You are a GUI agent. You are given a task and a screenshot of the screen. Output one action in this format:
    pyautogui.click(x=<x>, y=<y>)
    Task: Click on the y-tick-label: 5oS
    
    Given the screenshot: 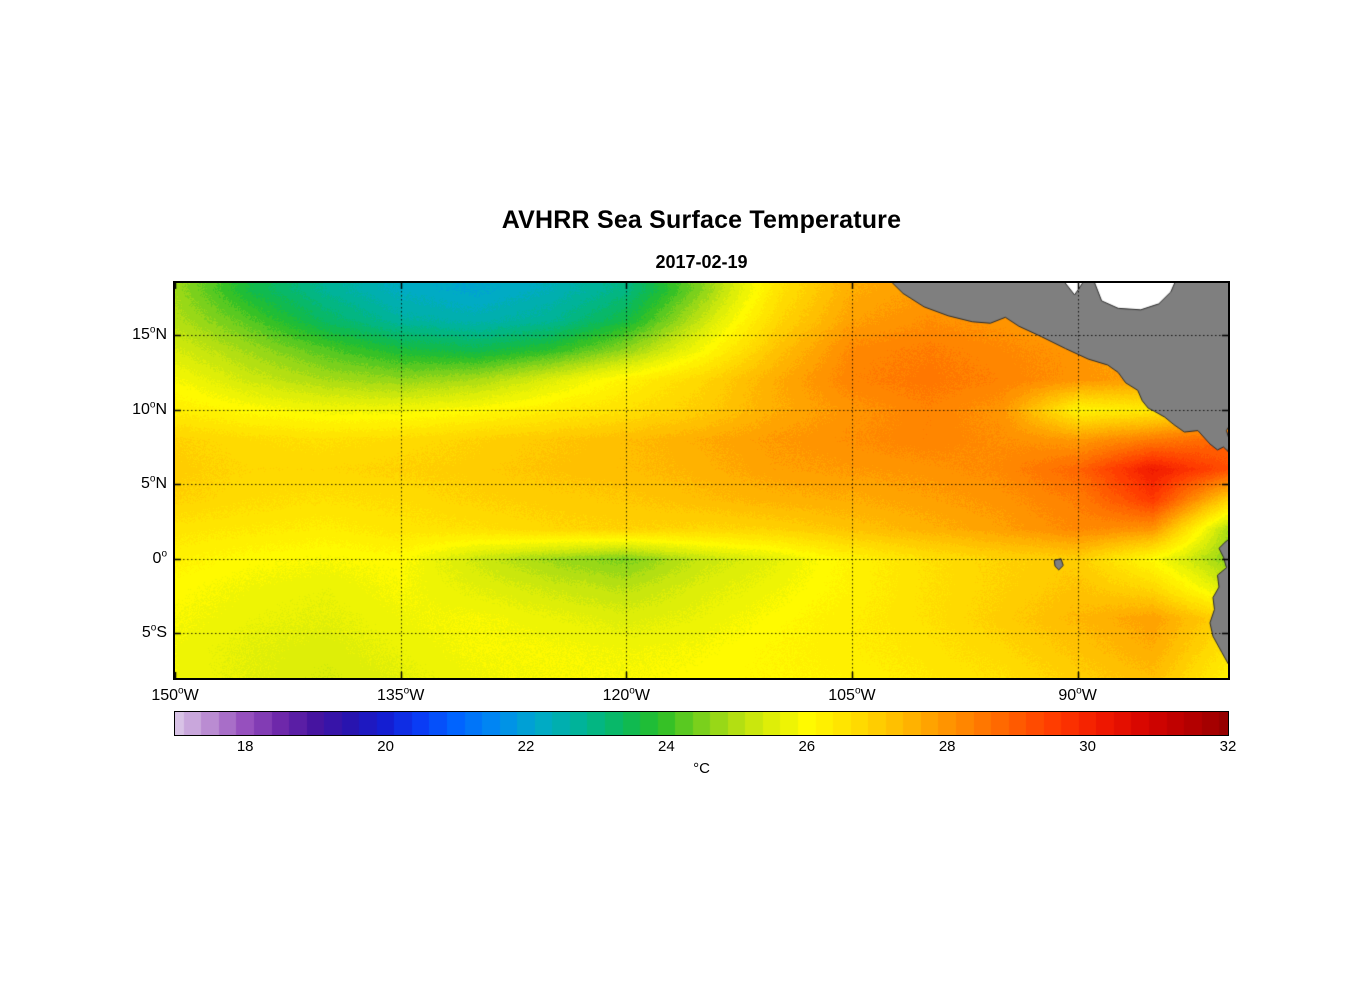 What is the action you would take?
    pyautogui.click(x=154, y=632)
    